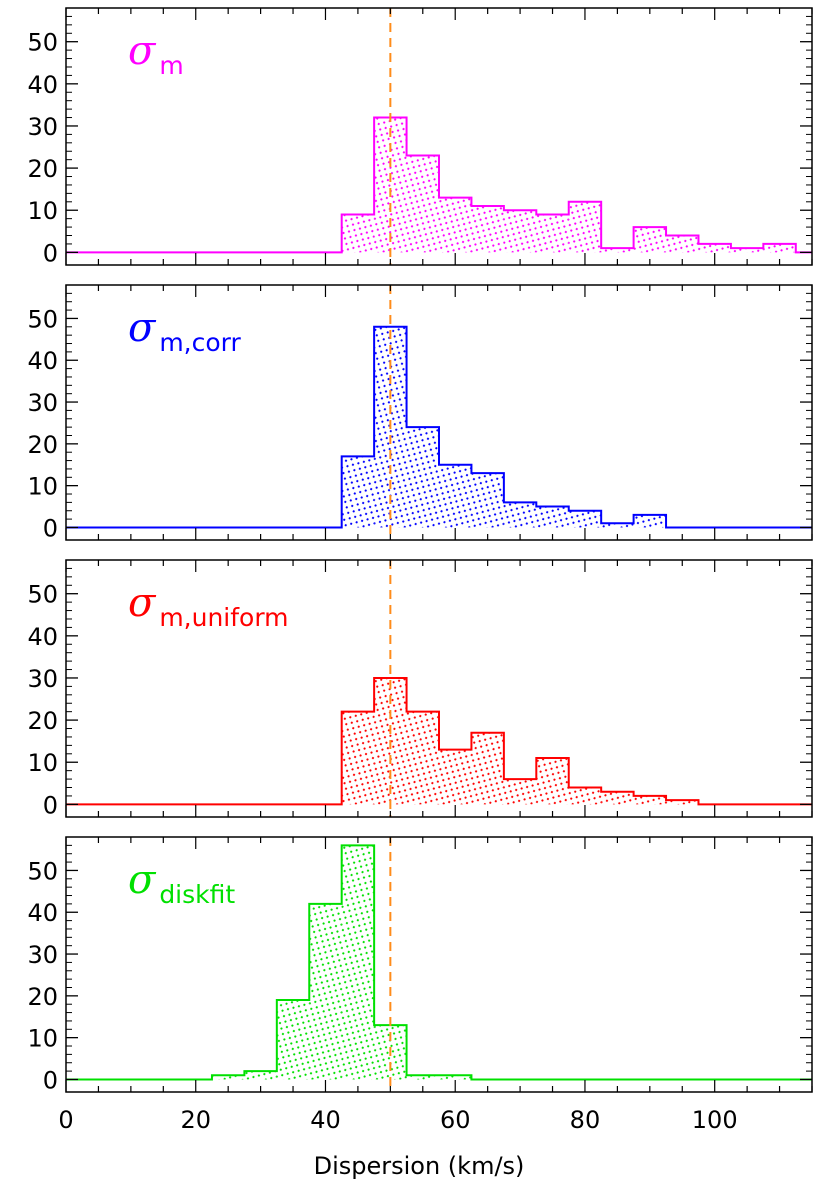 This screenshot has height=1192, width=830. What do you see at coordinates (455, 1120) in the screenshot?
I see `x-tick-label: 60` at bounding box center [455, 1120].